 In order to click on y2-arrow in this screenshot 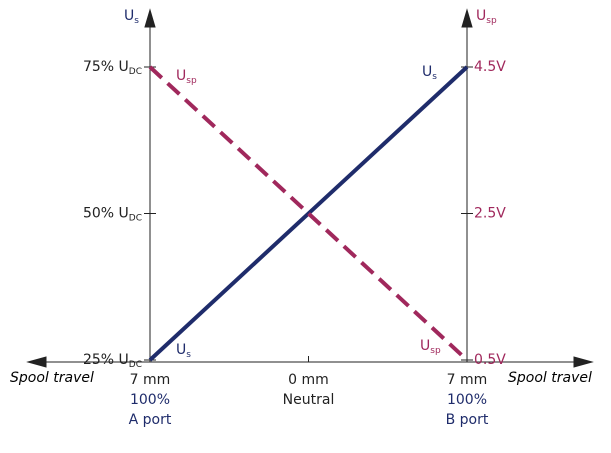, I will do `click(467, 18)`.